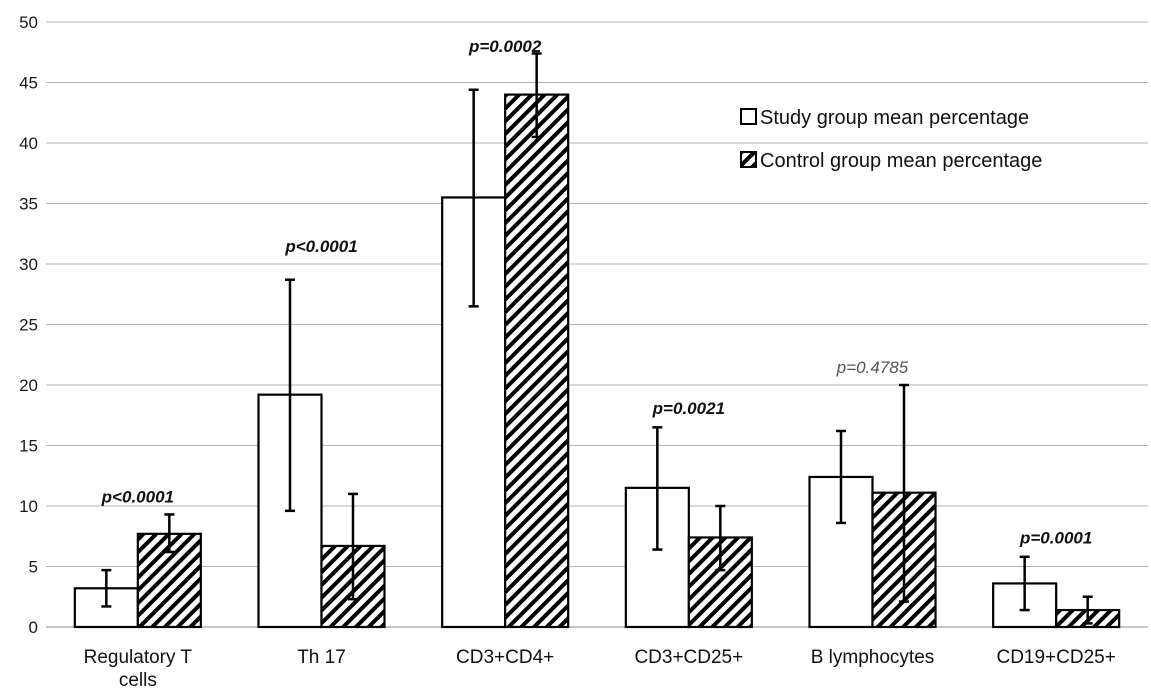  Describe the element at coordinates (28, 264) in the screenshot. I see `y-tick-label: 30` at that location.